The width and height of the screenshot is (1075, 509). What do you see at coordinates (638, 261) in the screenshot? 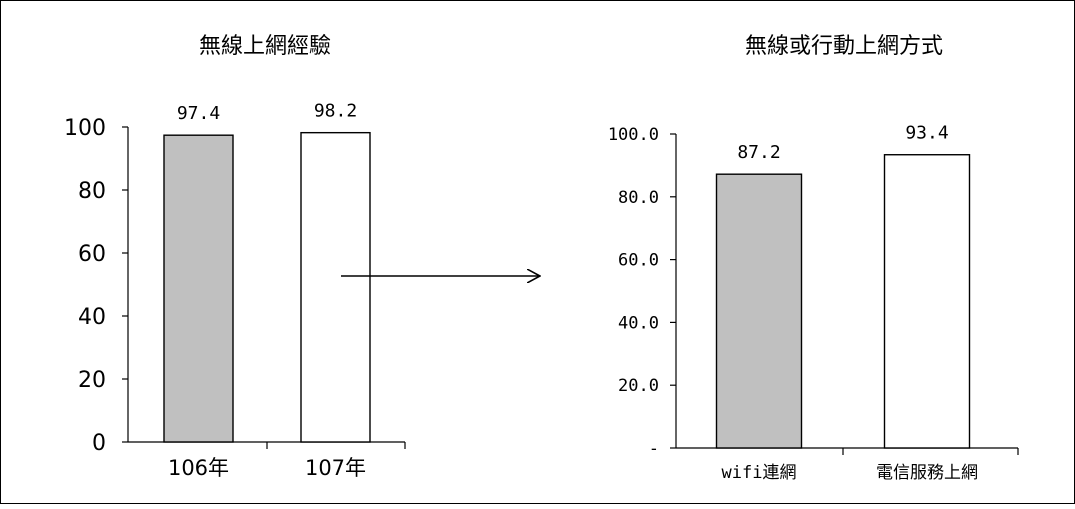
I see `y-tick-label: 60.0` at bounding box center [638, 261].